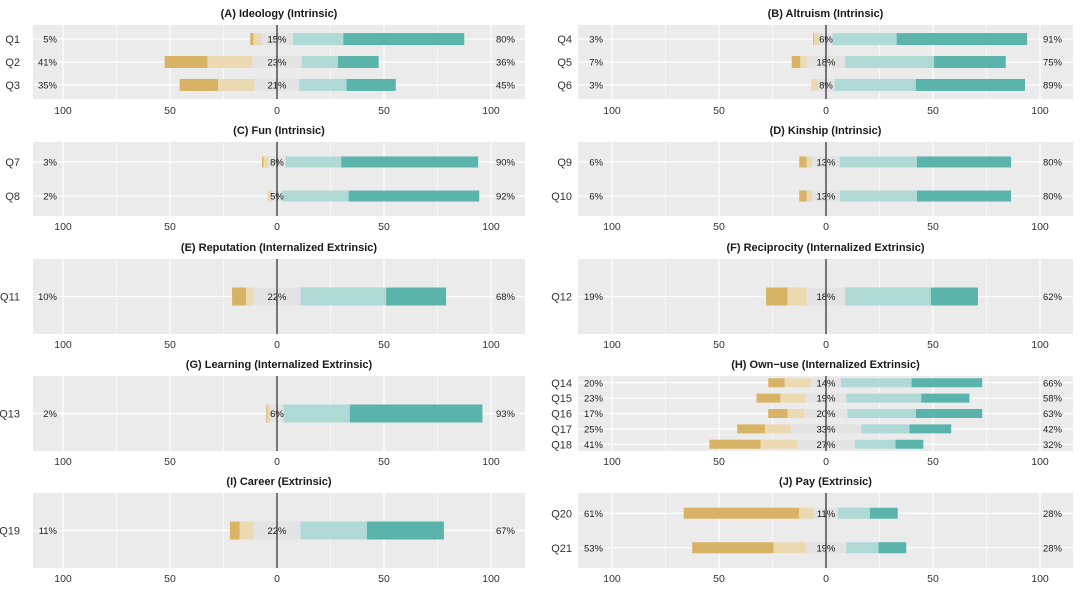 Image resolution: width=1089 pixels, height=597 pixels. Describe the element at coordinates (594, 383) in the screenshot. I see `negative-percent-label: 20%` at that location.